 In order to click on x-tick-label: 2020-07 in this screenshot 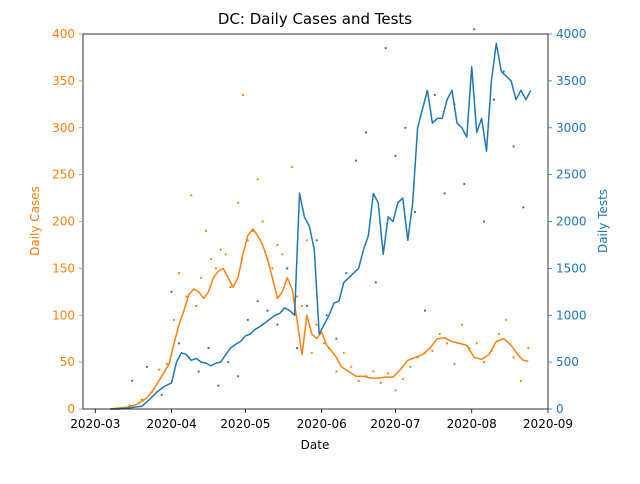, I will do `click(395, 424)`.